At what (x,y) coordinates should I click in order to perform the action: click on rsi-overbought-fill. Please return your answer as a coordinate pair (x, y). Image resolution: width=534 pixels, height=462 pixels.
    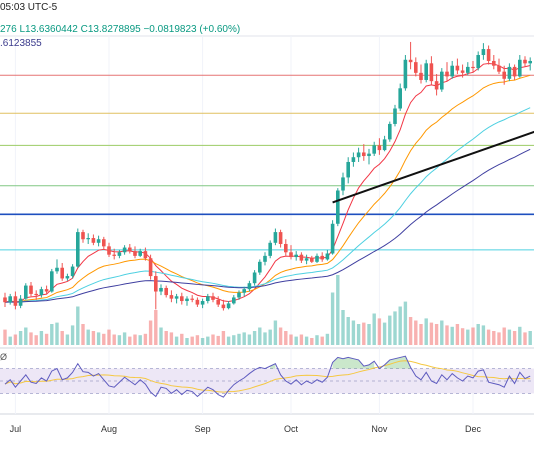
    Looking at the image, I should click on (397, 362).